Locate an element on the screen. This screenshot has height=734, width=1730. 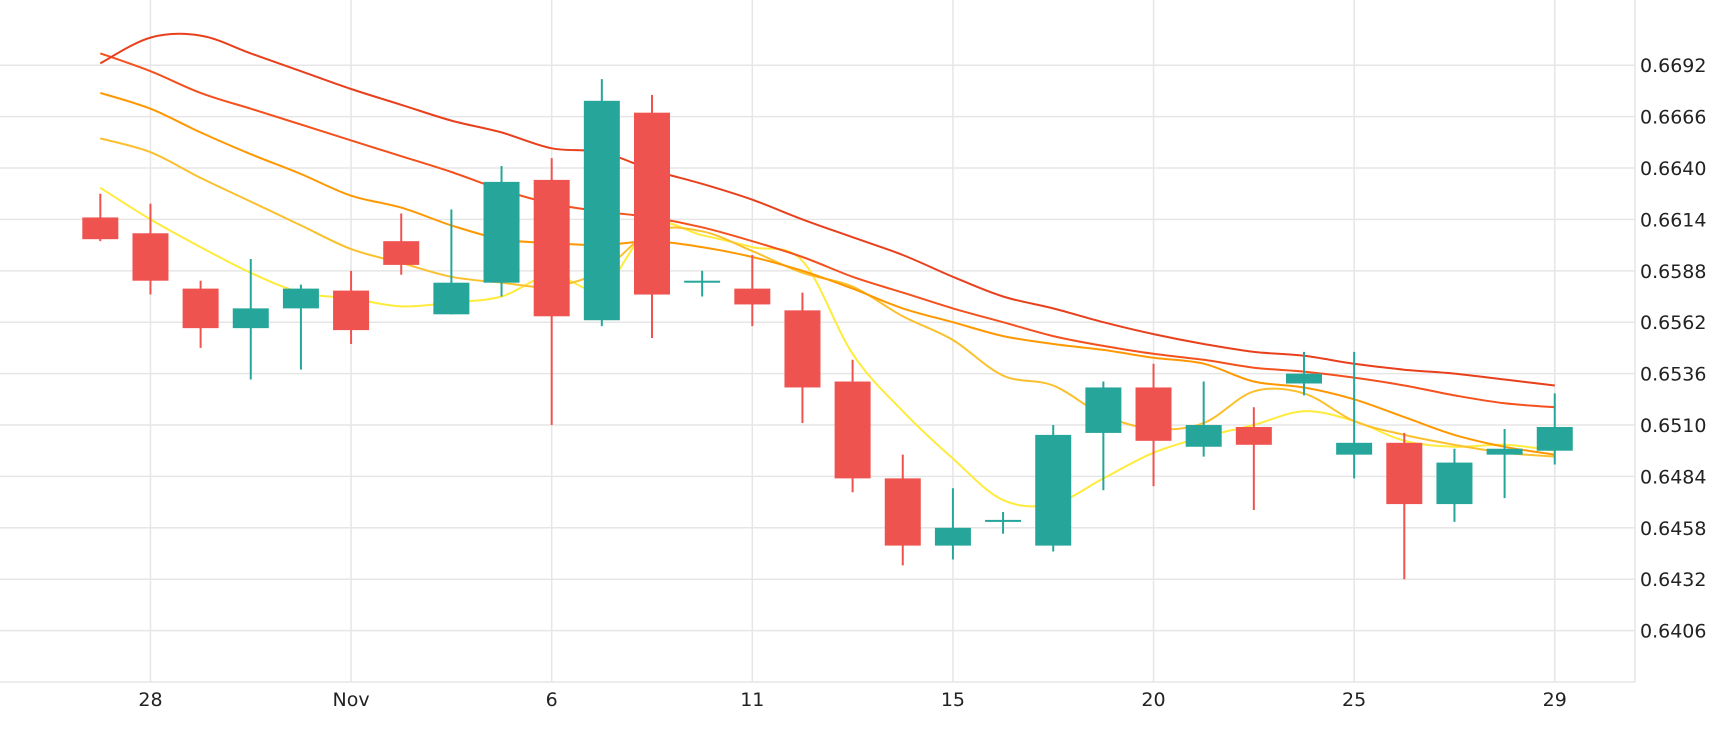
y-tick-label: 0.6614 is located at coordinates (1673, 220).